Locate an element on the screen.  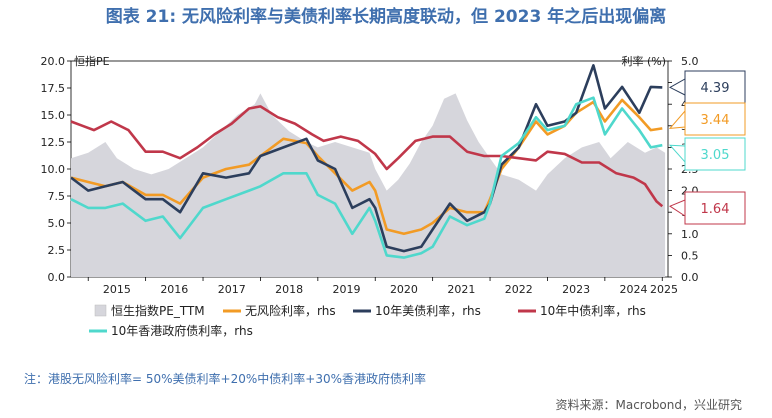
source-note: 资料来源：Macrobond，兴业研究 is located at coordinates (649, 405).